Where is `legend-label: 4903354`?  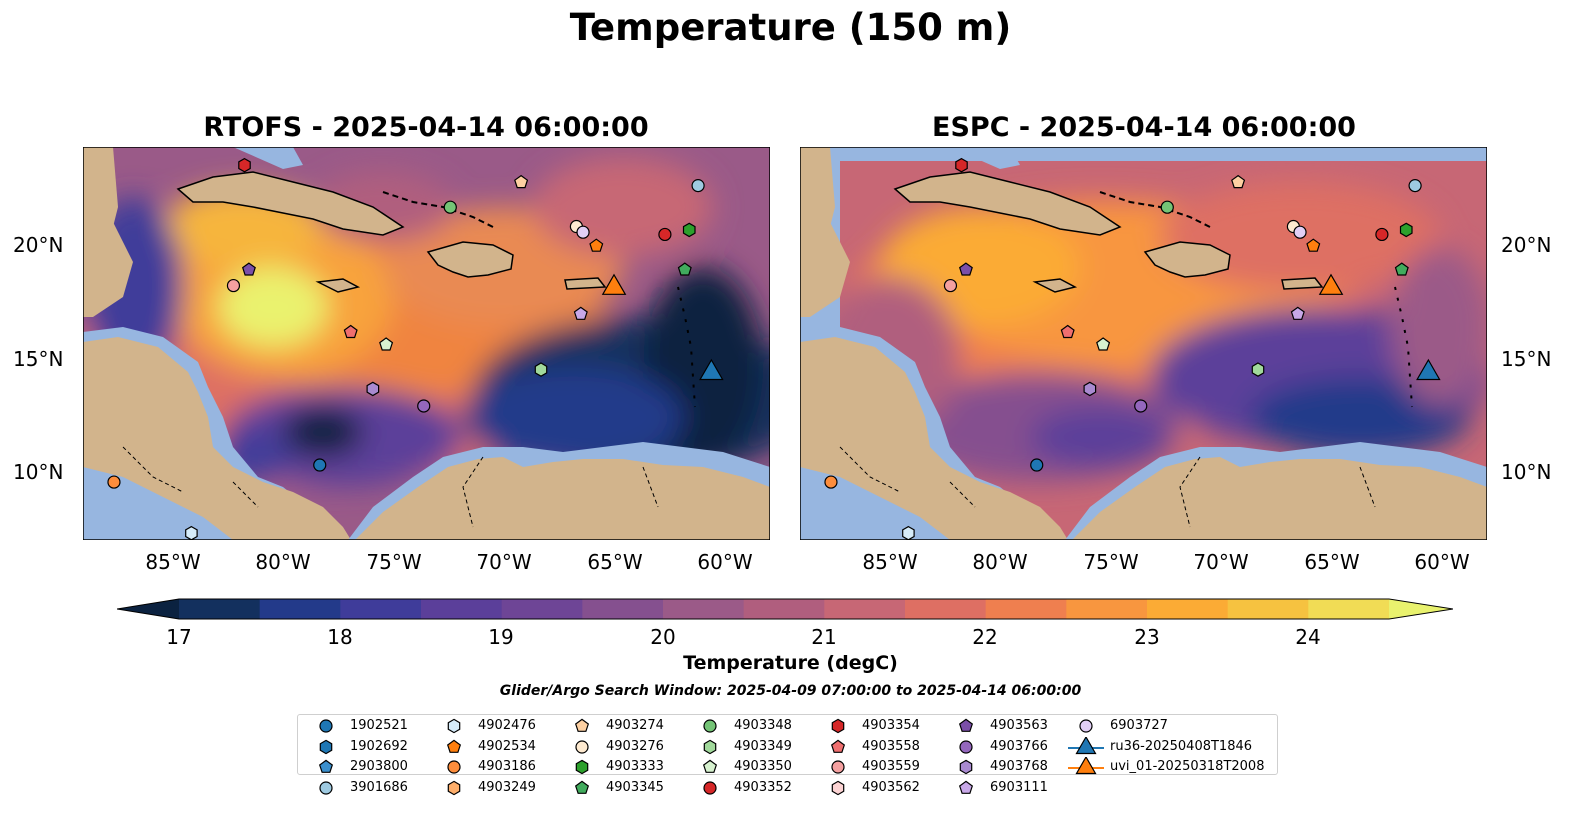 legend-label: 4903354 is located at coordinates (891, 725).